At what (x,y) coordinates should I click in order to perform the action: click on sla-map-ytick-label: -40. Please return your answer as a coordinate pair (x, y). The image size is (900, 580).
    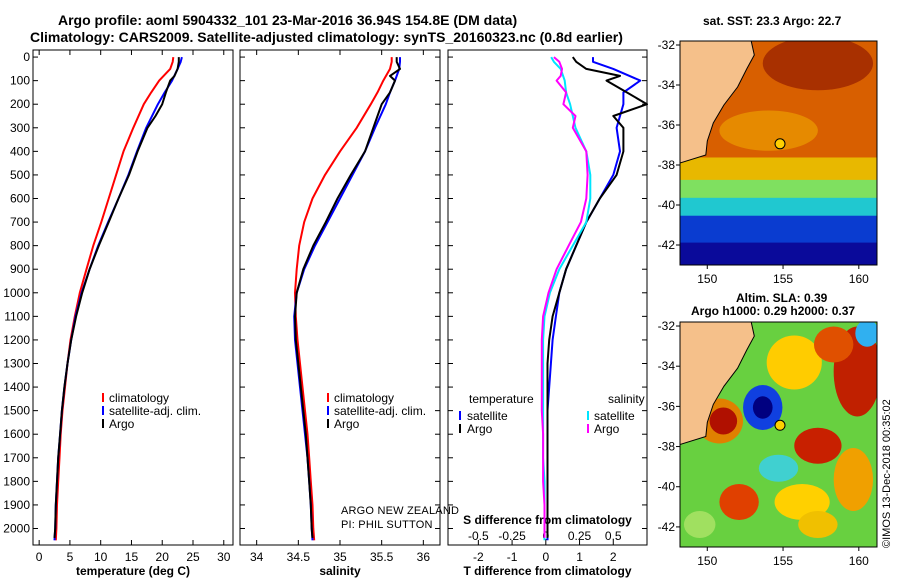
    Looking at the image, I should click on (667, 487).